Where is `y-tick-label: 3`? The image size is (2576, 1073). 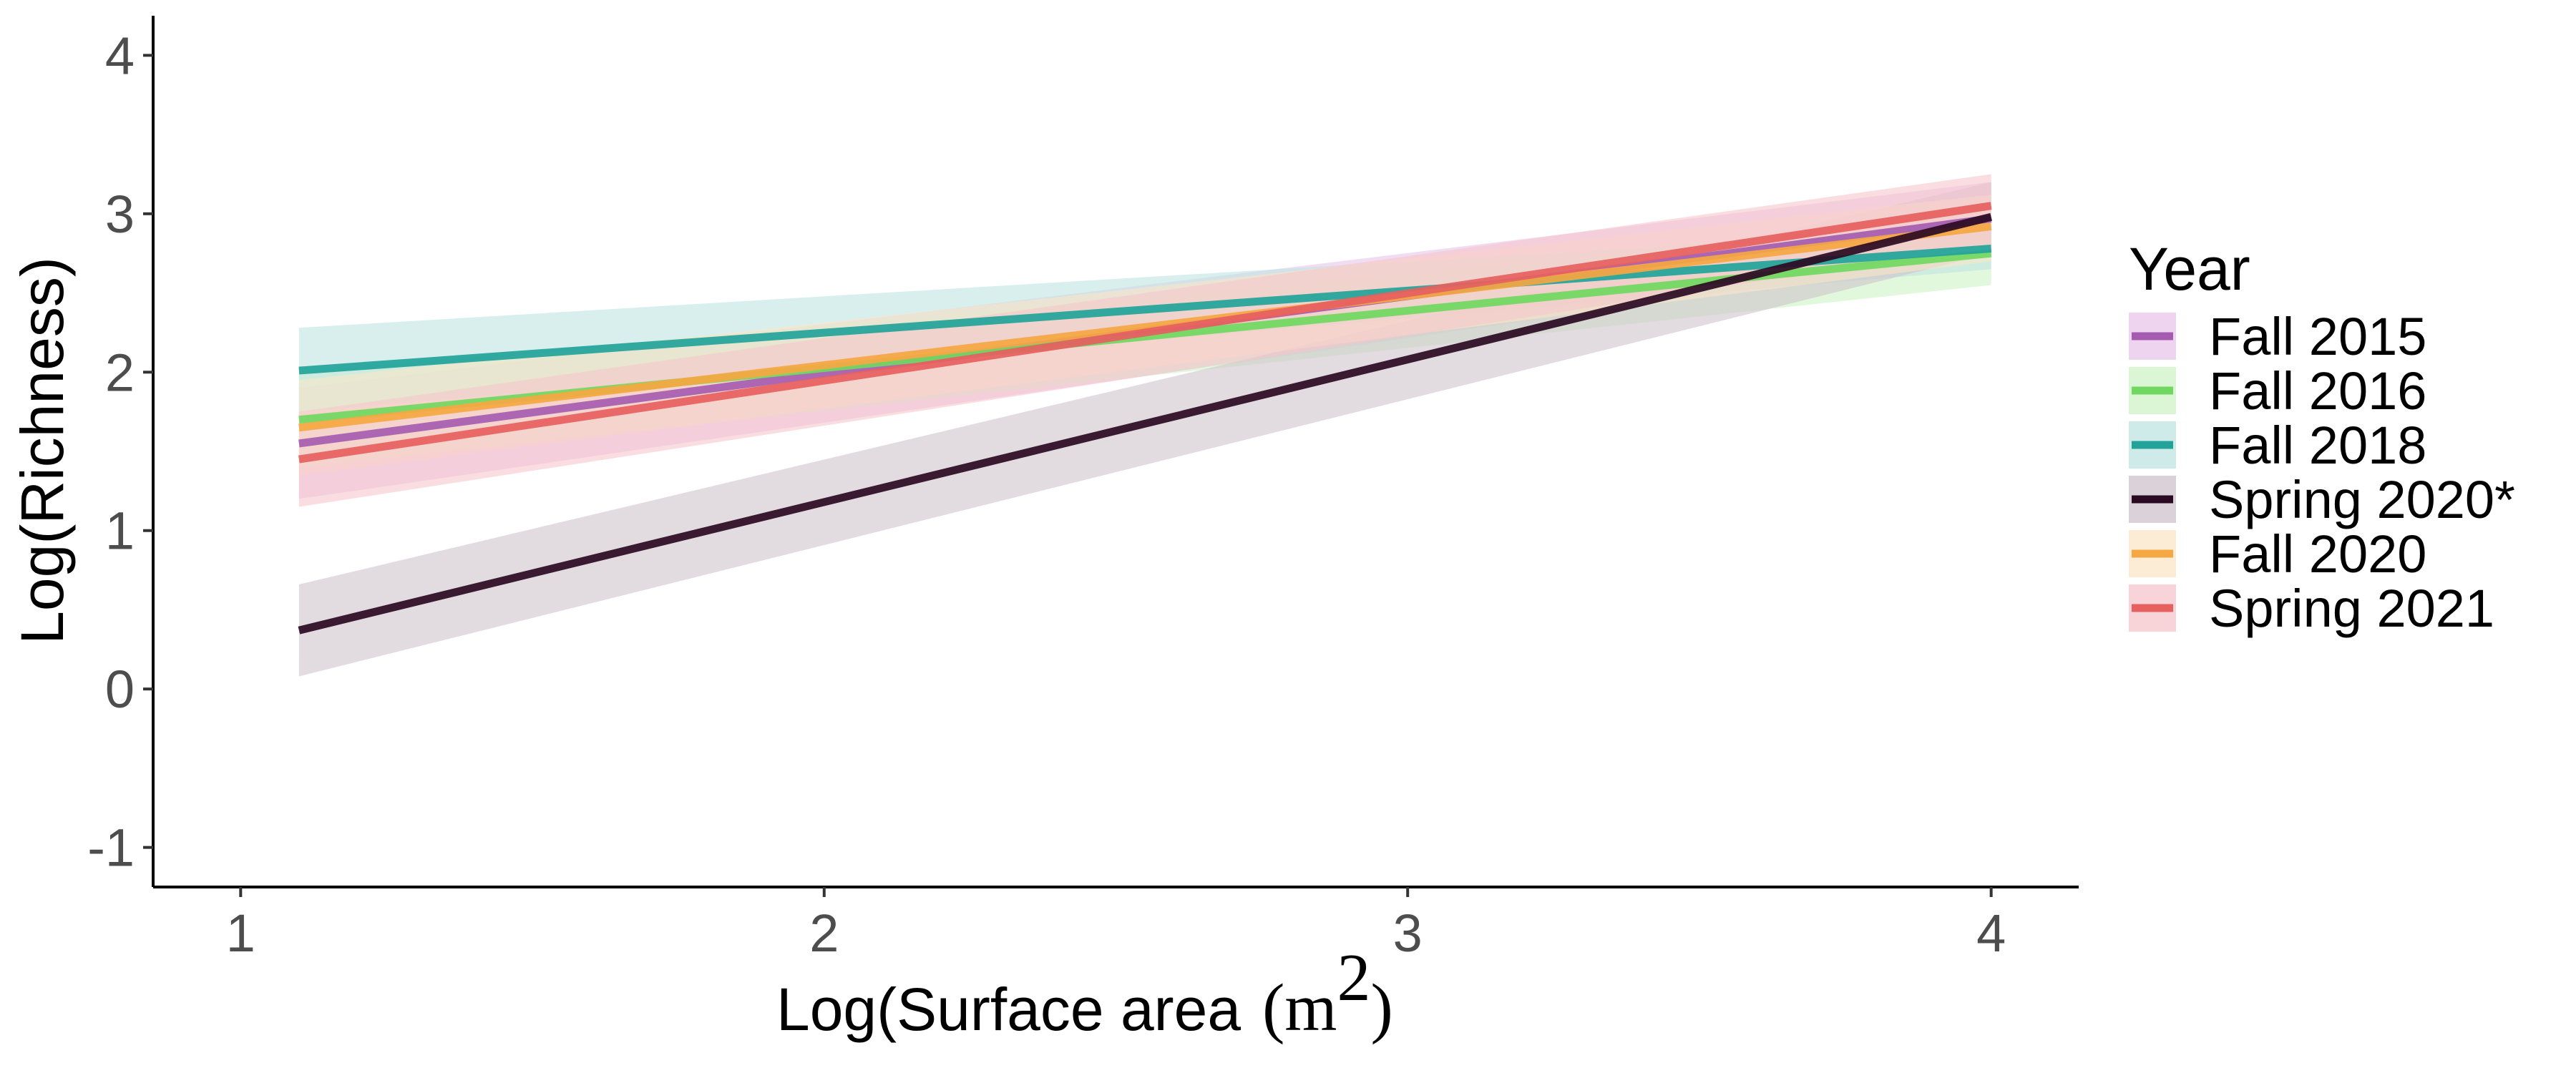
y-tick-label: 3 is located at coordinates (120, 214).